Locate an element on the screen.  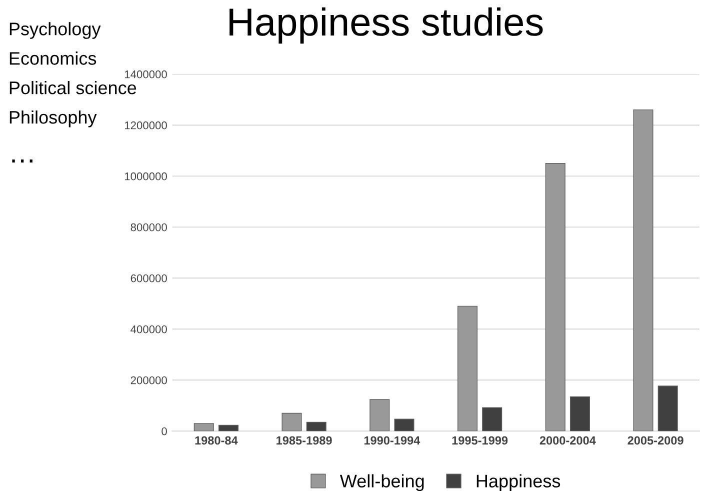
y-tick-label: 200000 is located at coordinates (148, 380).